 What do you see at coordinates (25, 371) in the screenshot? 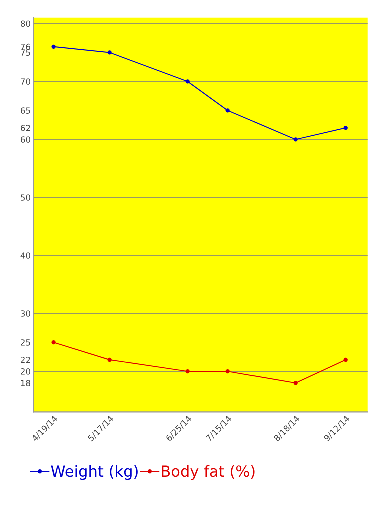
I see `y-tick-label: 20` at bounding box center [25, 371].